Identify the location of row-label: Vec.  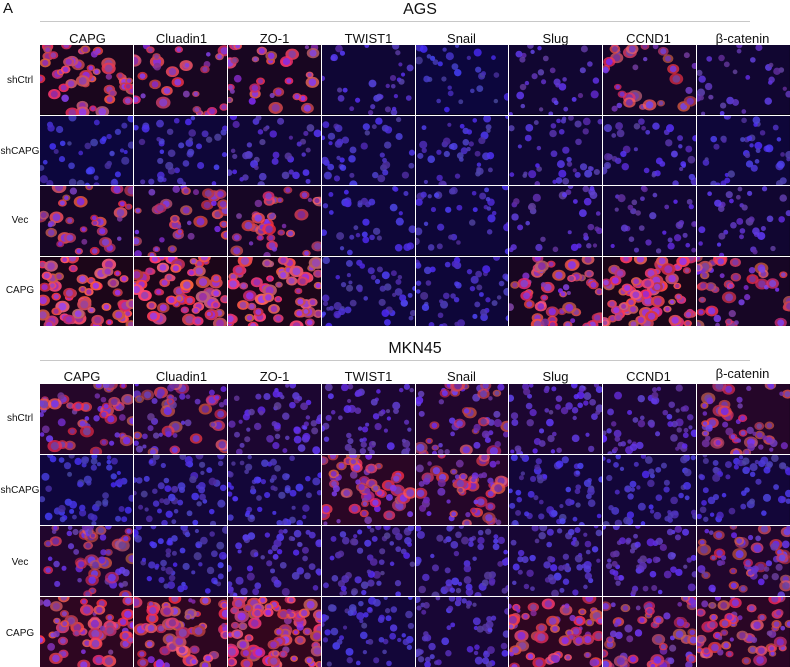
(20, 562).